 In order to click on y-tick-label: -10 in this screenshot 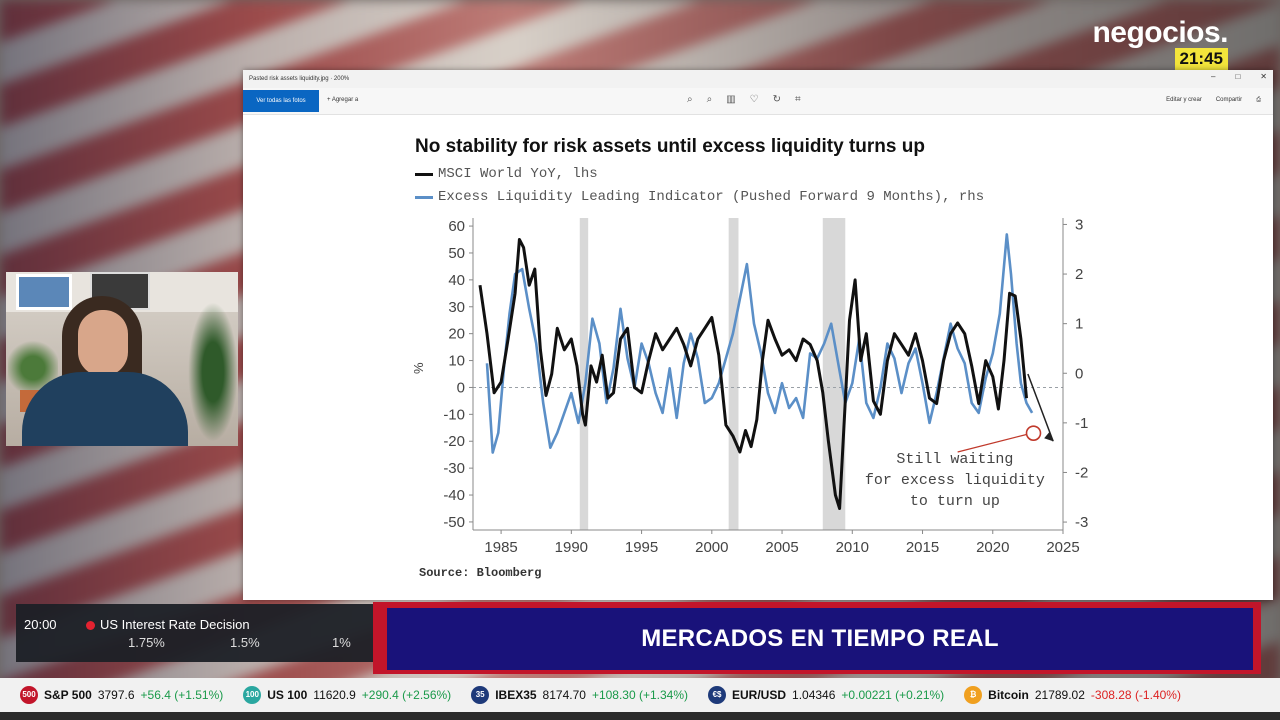, I will do `click(454, 414)`.